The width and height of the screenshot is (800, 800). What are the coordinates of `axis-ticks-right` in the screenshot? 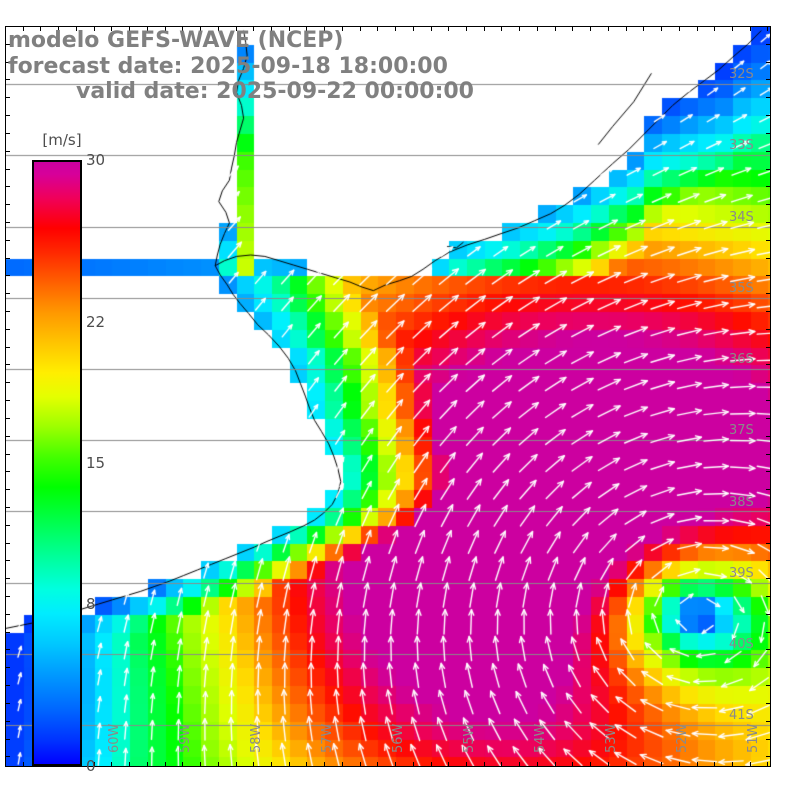 It's located at (766, 396).